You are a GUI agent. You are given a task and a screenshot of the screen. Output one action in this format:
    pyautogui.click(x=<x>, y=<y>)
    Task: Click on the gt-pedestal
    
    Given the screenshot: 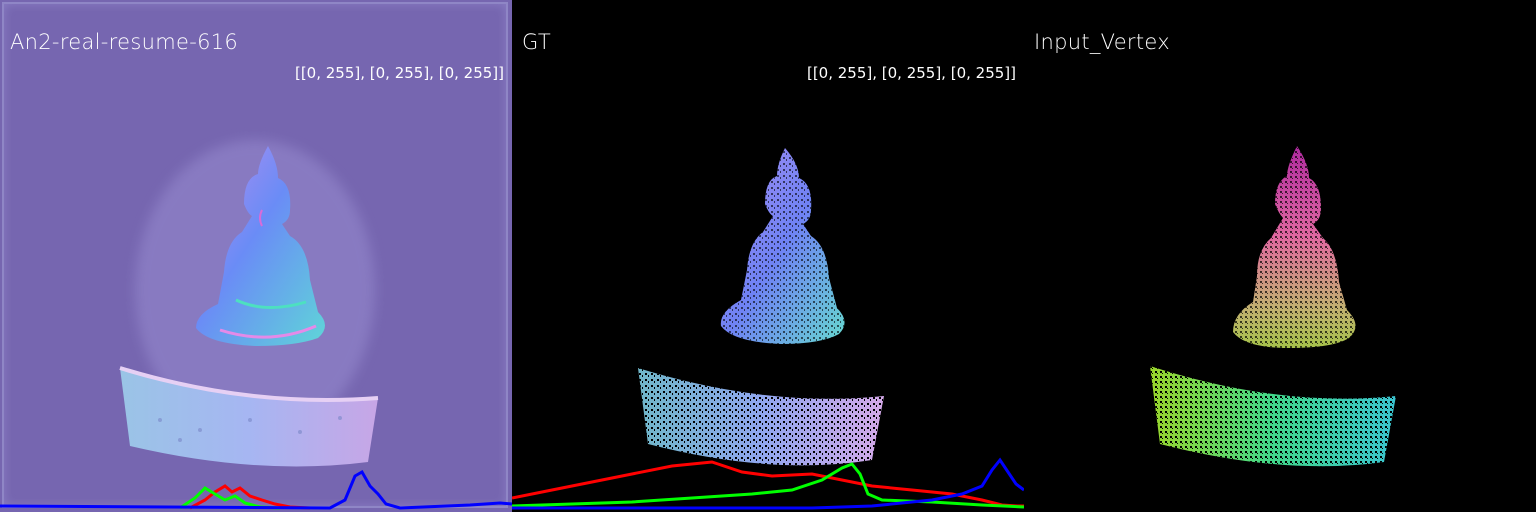 What is the action you would take?
    pyautogui.click(x=761, y=417)
    